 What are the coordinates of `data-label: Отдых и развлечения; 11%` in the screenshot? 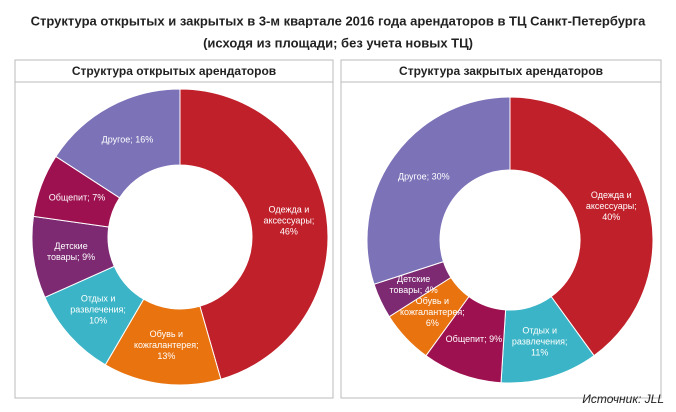 It's located at (540, 342).